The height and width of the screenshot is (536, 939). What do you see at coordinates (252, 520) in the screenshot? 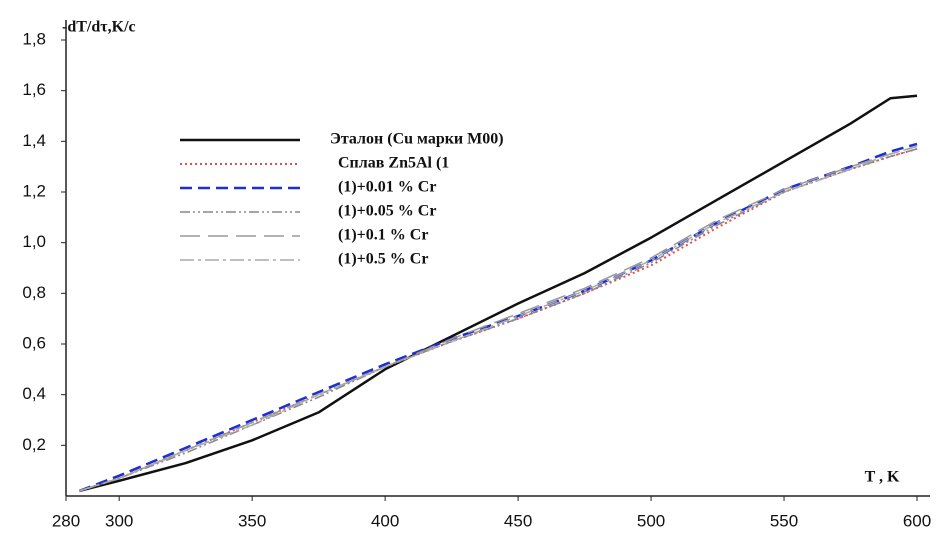
I see `x-tick-label: 350` at bounding box center [252, 520].